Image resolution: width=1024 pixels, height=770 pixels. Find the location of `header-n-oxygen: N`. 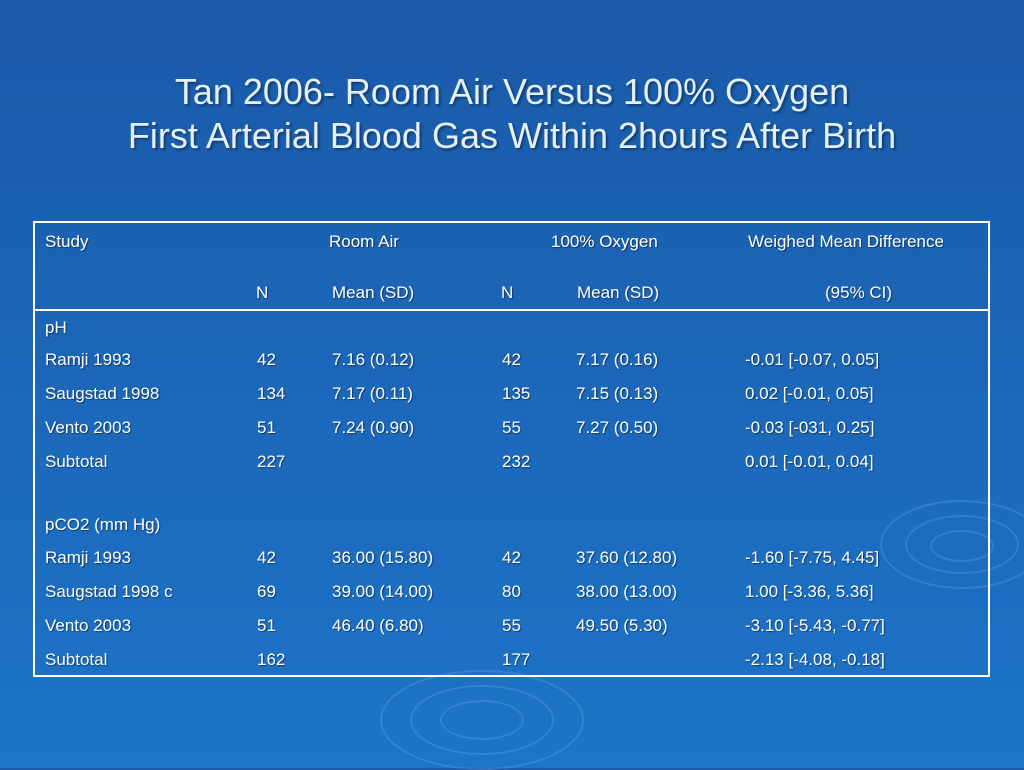

header-n-oxygen: N is located at coordinates (507, 292).